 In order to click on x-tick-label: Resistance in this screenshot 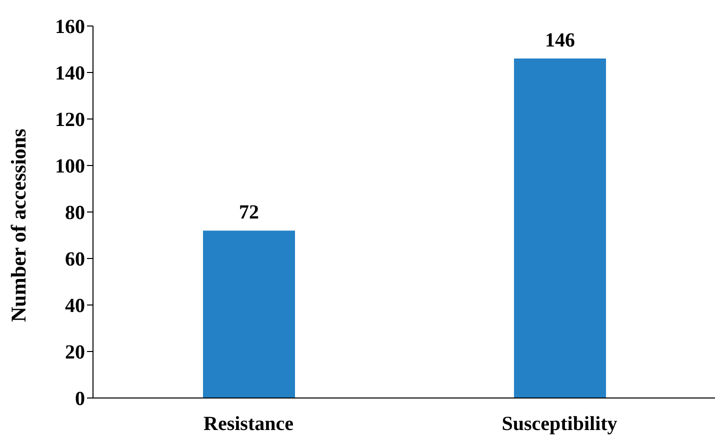, I will do `click(249, 424)`.